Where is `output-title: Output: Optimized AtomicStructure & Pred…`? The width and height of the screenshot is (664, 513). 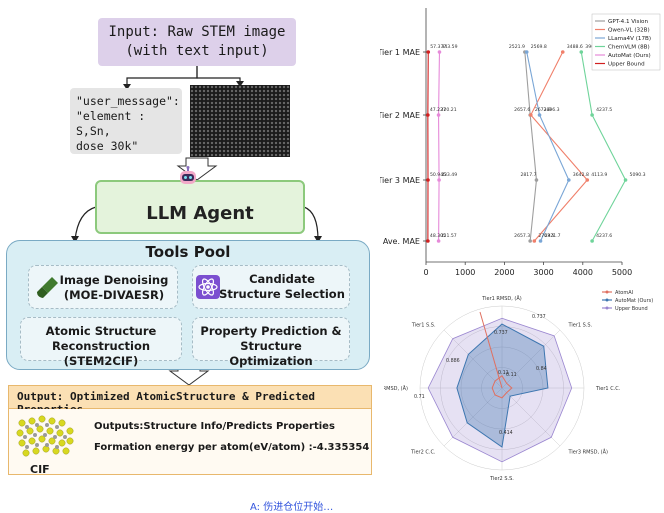
output-title: Output: Optimized AtomicStructure & Pred… is located at coordinates (190, 397).